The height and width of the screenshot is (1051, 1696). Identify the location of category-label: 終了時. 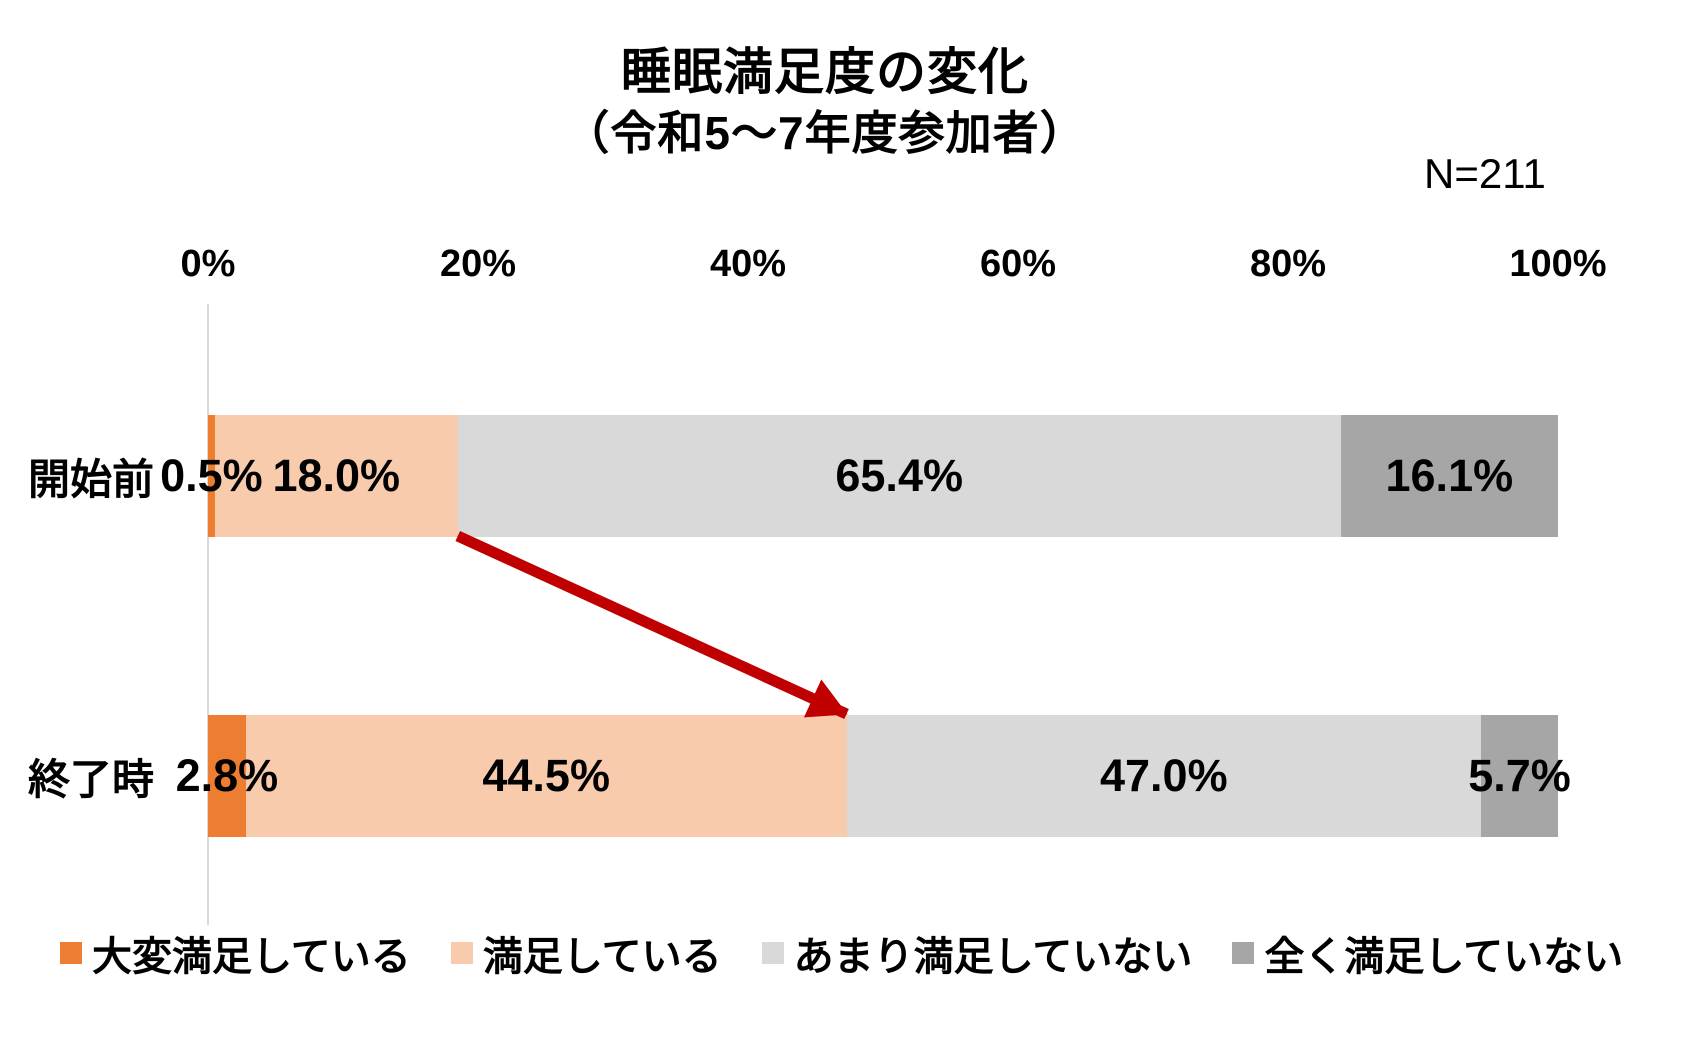
(91, 779).